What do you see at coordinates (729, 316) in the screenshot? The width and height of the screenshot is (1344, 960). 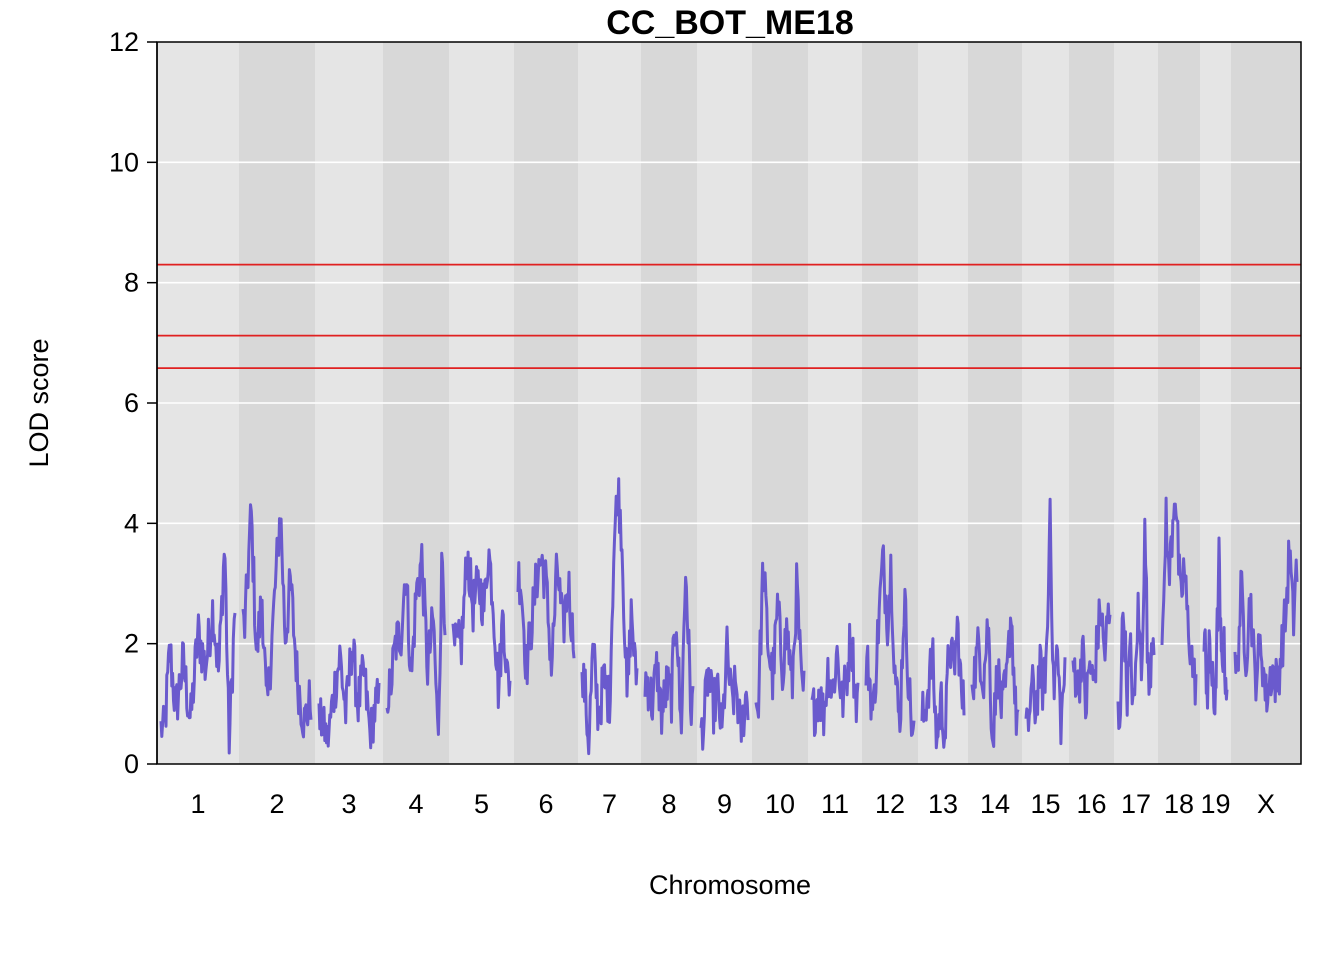 I see `threshold-lines` at bounding box center [729, 316].